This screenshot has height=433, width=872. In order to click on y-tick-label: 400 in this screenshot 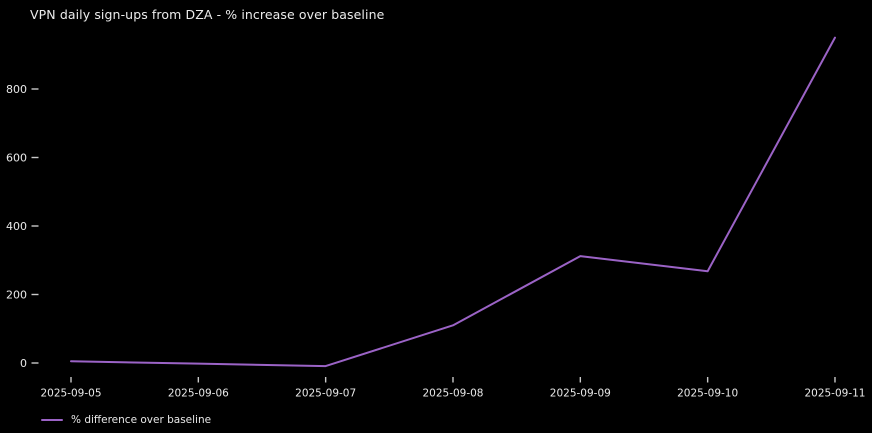, I will do `click(16, 226)`.